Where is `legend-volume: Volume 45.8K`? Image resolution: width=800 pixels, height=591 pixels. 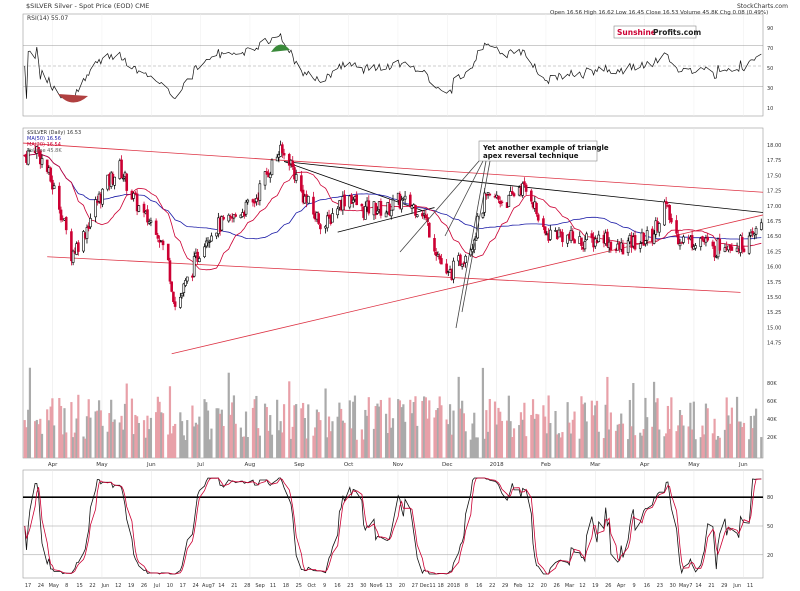
legend-volume: Volume 45.8K is located at coordinates (44, 151).